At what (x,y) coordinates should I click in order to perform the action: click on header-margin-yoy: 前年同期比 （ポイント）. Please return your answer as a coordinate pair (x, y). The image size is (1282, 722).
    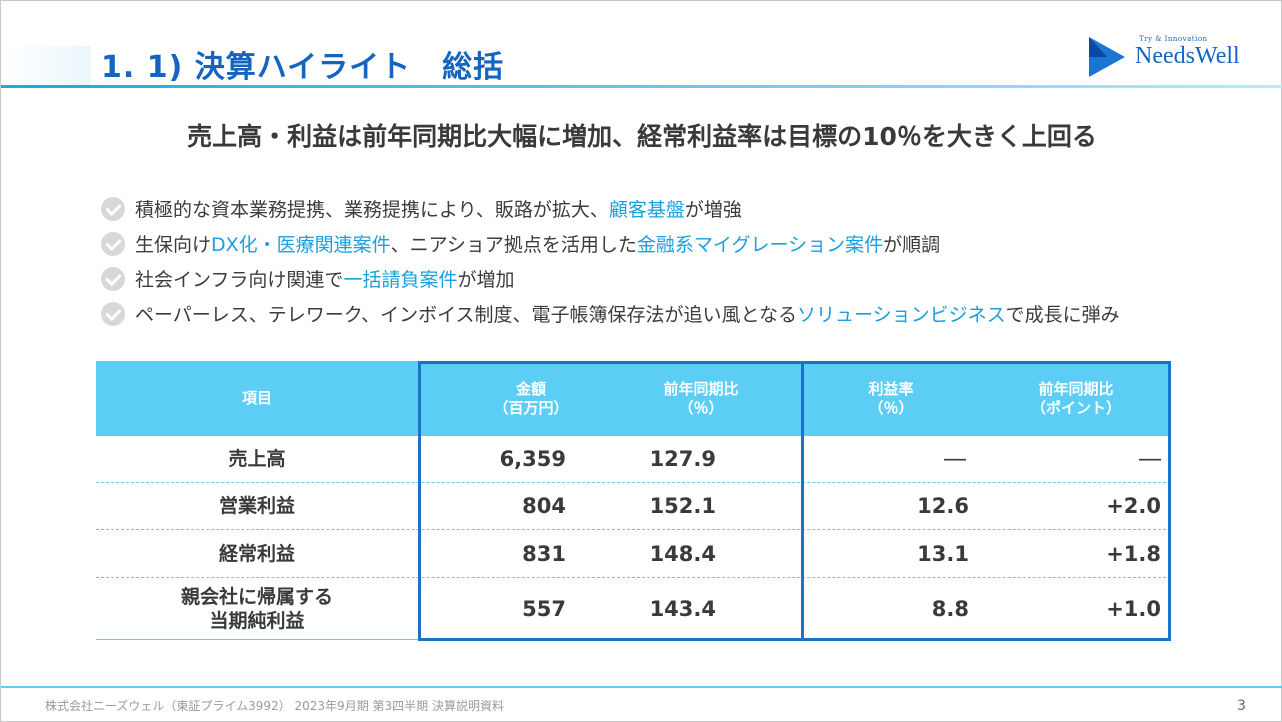
    Looking at the image, I should click on (1076, 398).